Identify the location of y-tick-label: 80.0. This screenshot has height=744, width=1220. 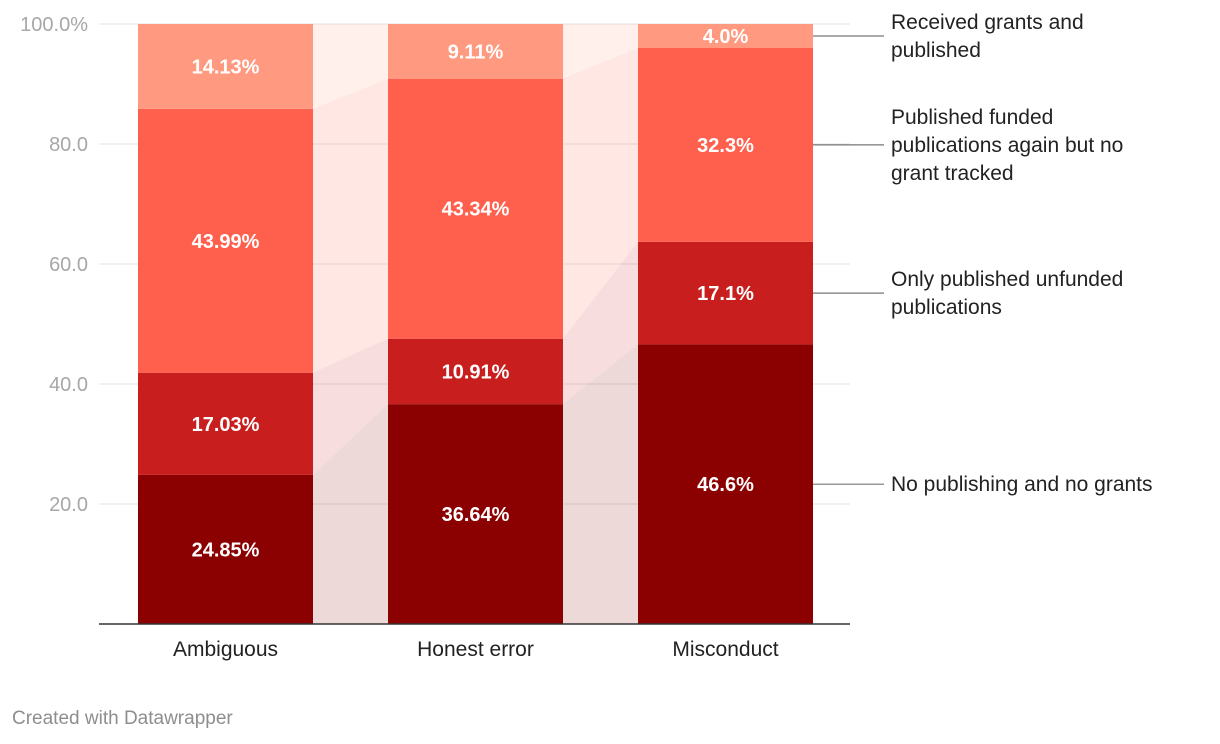
(68, 145).